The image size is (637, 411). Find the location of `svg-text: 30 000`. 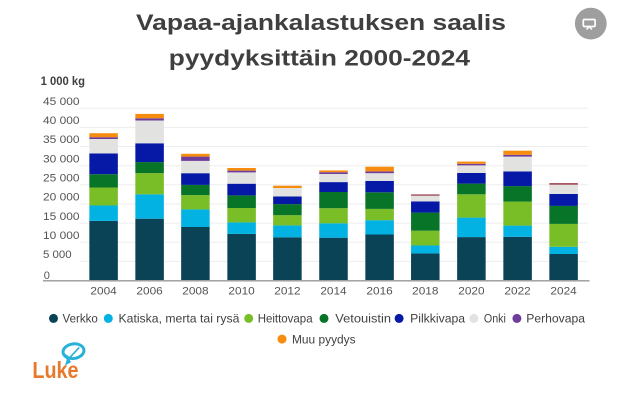

svg-text: 30 000 is located at coordinates (61, 159).